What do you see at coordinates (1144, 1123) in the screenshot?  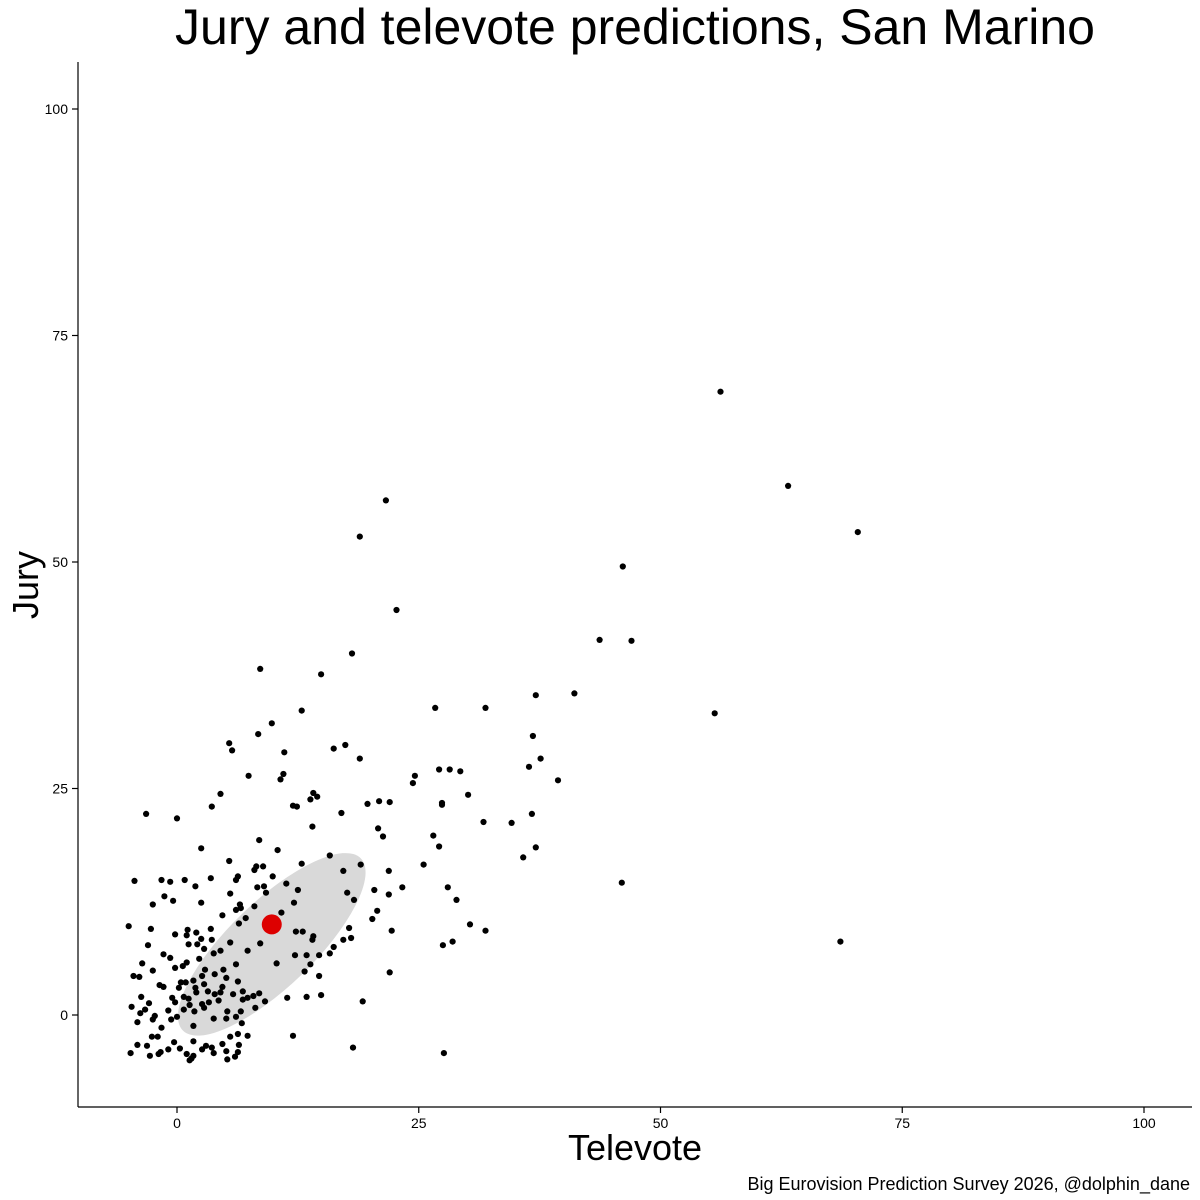 I see `x-tick-label: 100` at bounding box center [1144, 1123].